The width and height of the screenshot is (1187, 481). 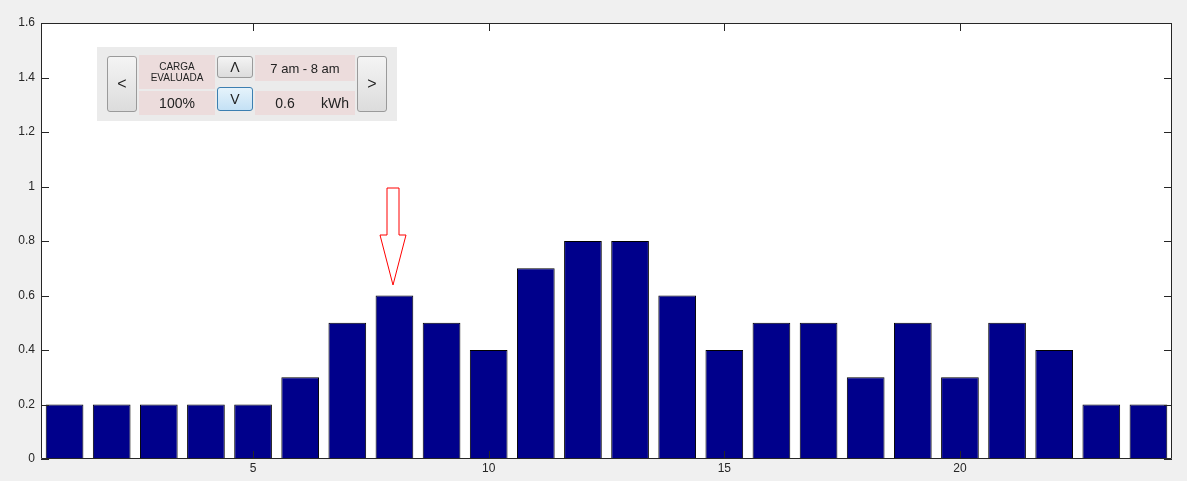 I want to click on x-tick-label: 10, so click(x=489, y=467).